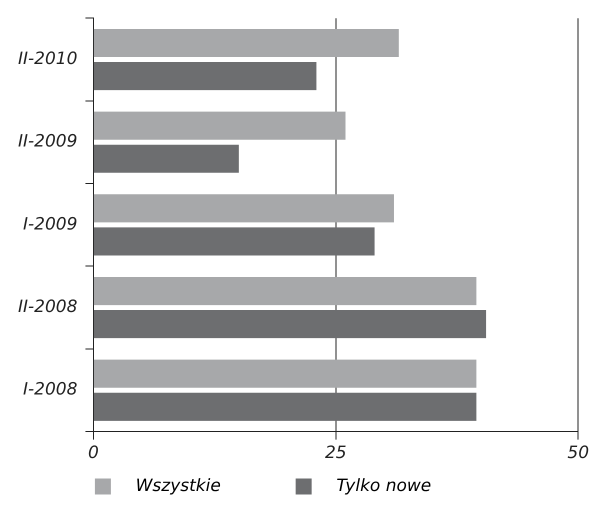 The height and width of the screenshot is (509, 593). What do you see at coordinates (408, 486) in the screenshot?
I see `legend-label: Tylko nowe` at bounding box center [408, 486].